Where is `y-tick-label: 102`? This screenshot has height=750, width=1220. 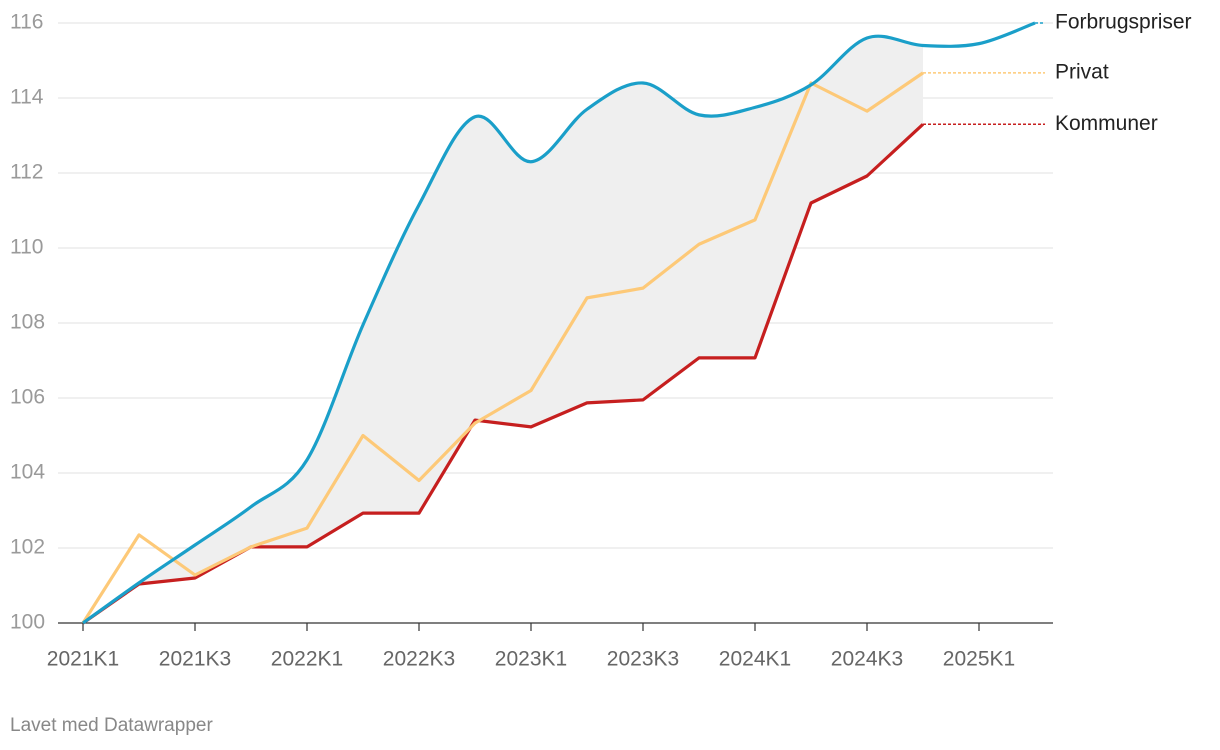 y-tick-label: 102 is located at coordinates (27, 547).